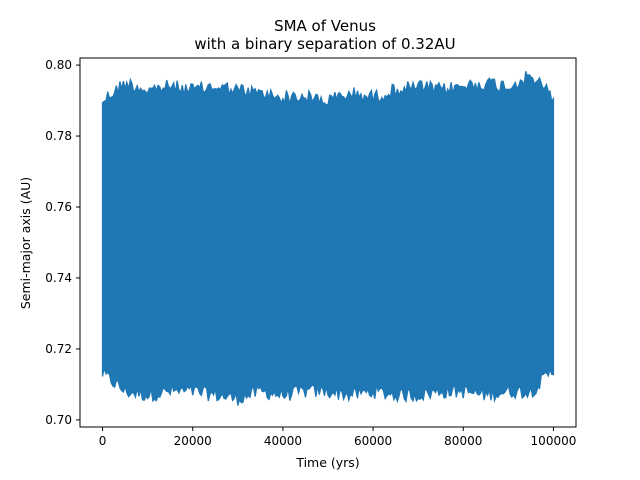 Image resolution: width=640 pixels, height=480 pixels. What do you see at coordinates (554, 441) in the screenshot?
I see `x-tick-label: 100000` at bounding box center [554, 441].